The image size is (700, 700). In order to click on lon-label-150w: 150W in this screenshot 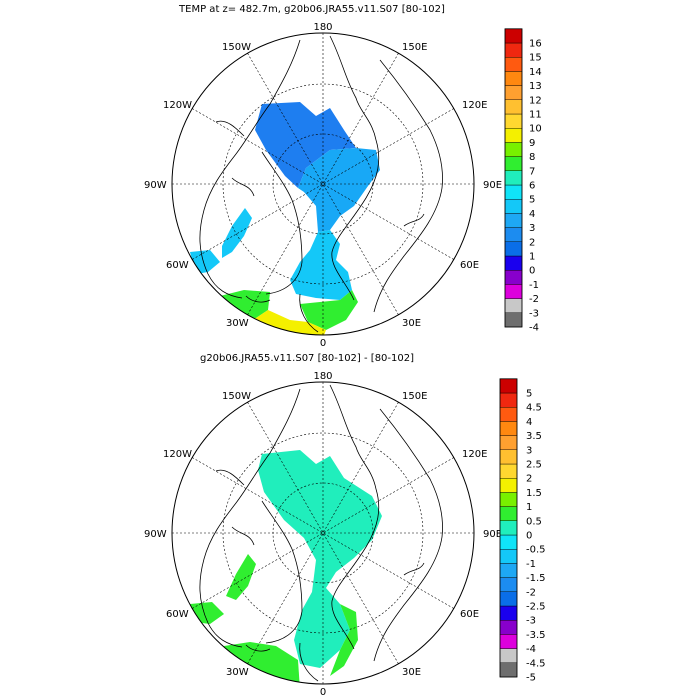, I will do `click(236, 396)`.